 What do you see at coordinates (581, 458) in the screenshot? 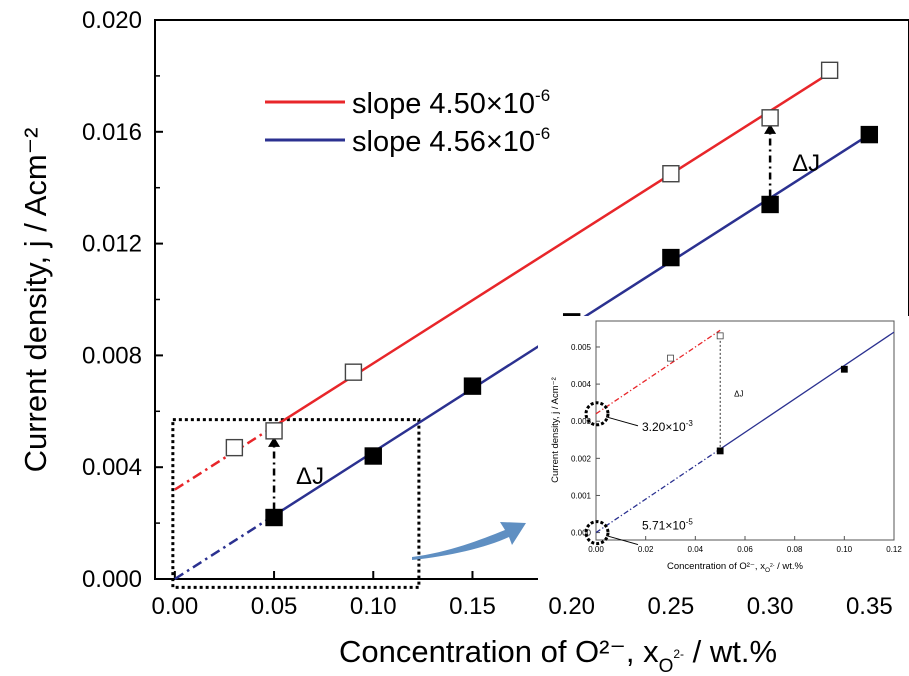
I see `inset-y-tick-label: 0.002` at bounding box center [581, 458].